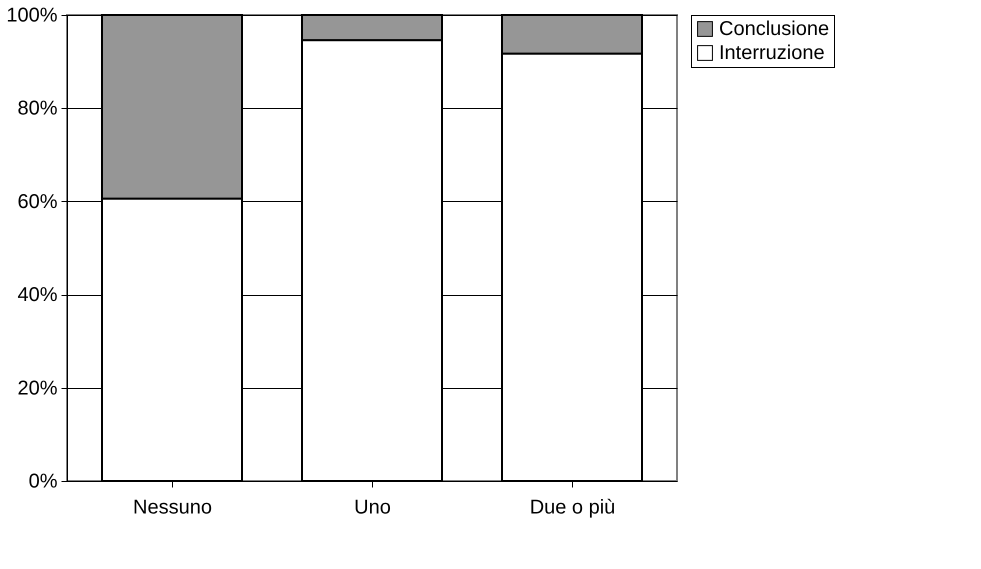  What do you see at coordinates (43, 481) in the screenshot?
I see `y-tick-label: 0%` at bounding box center [43, 481].